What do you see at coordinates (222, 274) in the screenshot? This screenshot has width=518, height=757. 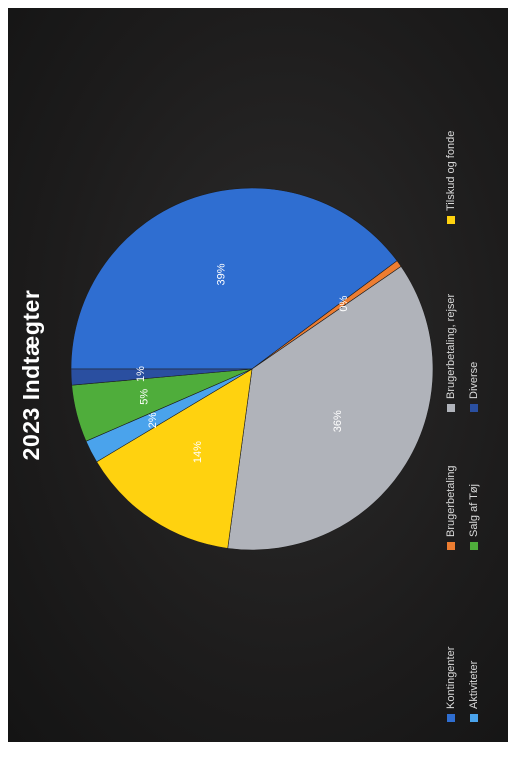 I see `data-label: 39%` at bounding box center [222, 274].